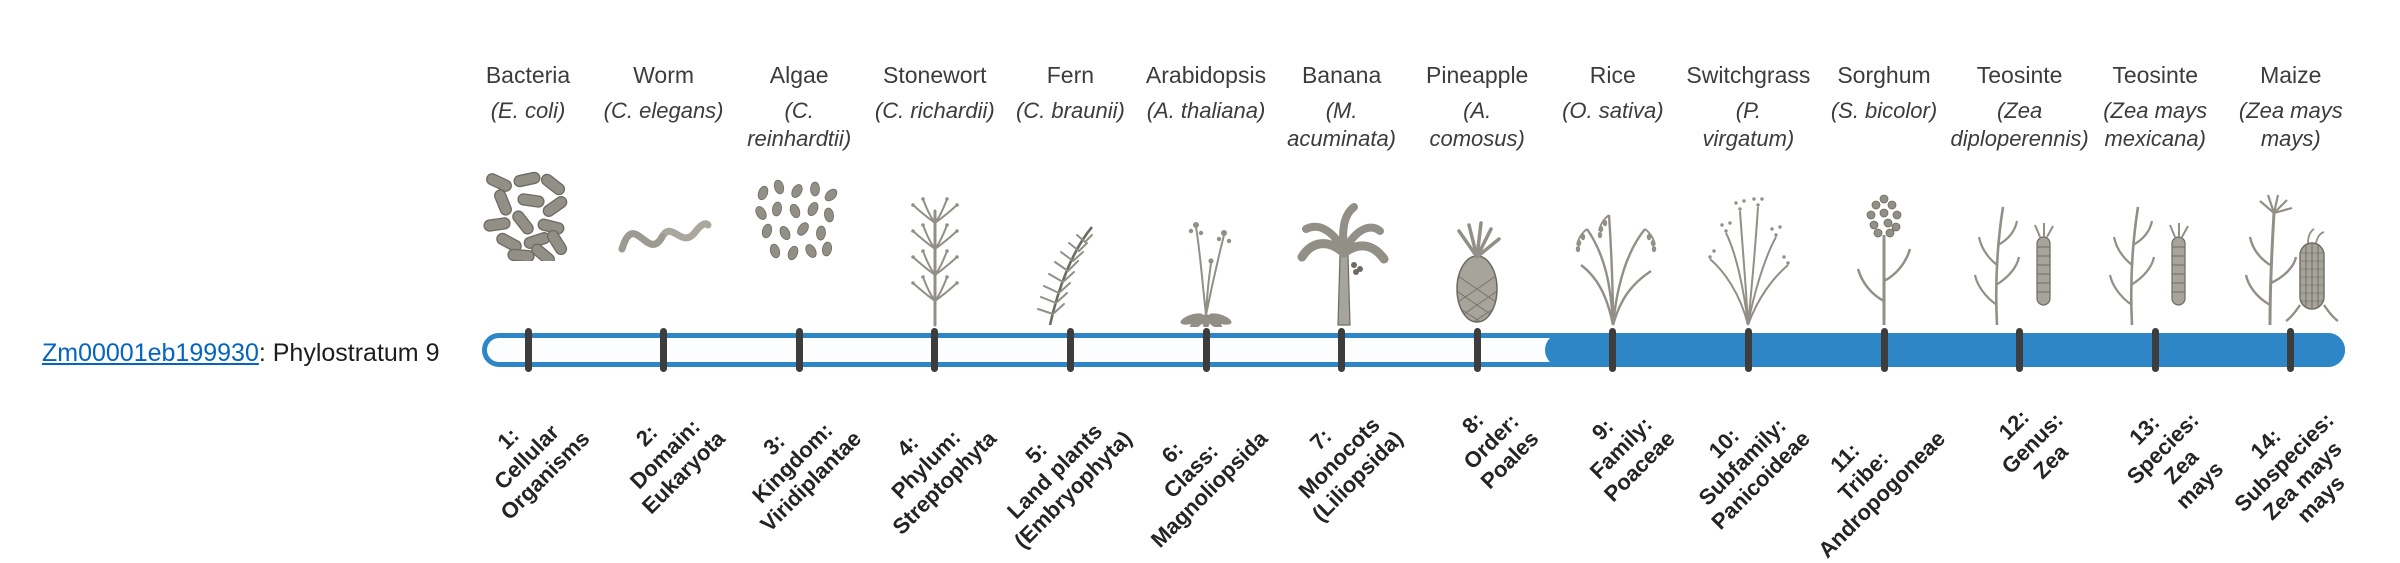  Describe the element at coordinates (664, 75) in the screenshot. I see `organism-name: Worm` at that location.